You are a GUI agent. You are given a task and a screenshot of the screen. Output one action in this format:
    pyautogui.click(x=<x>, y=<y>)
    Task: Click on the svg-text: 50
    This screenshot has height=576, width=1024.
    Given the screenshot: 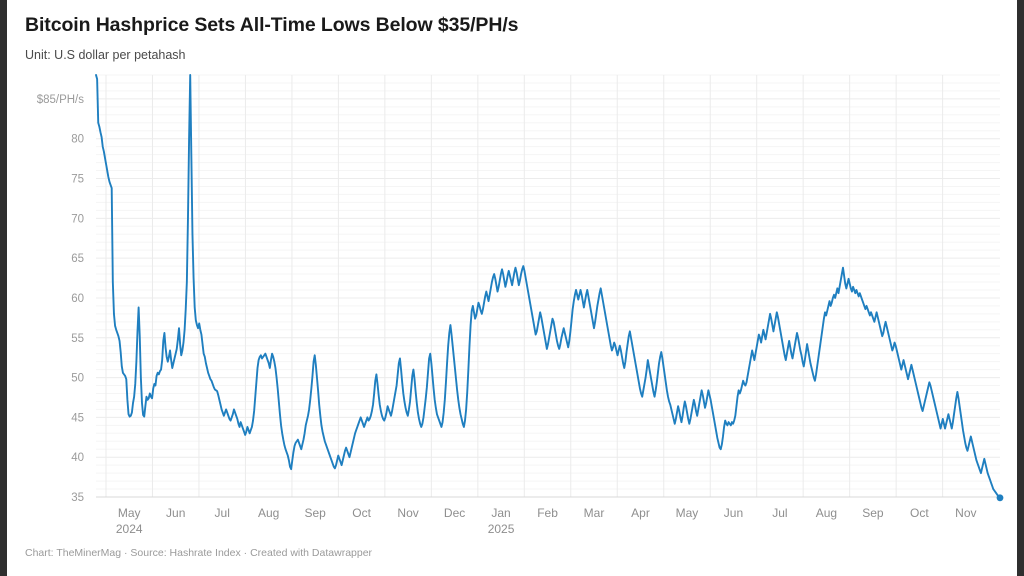 What is the action you would take?
    pyautogui.click(x=77, y=379)
    